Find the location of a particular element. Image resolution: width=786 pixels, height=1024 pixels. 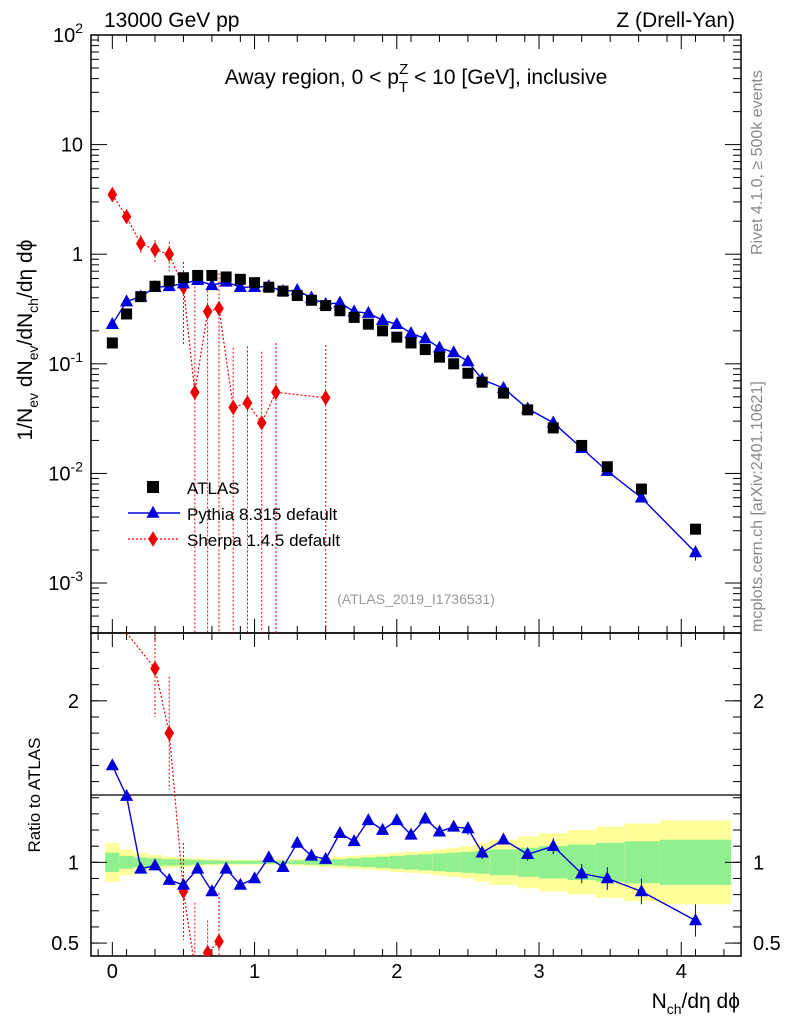

y-tick-label: 10⁻³ is located at coordinates (65, 581).